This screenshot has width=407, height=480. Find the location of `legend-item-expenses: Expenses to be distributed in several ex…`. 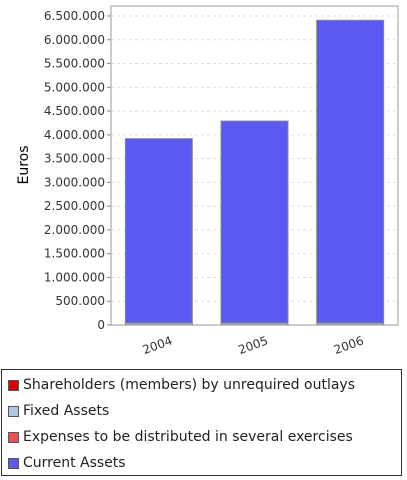

legend-item-expenses: Expenses to be distributed in several ex… is located at coordinates (180, 437).